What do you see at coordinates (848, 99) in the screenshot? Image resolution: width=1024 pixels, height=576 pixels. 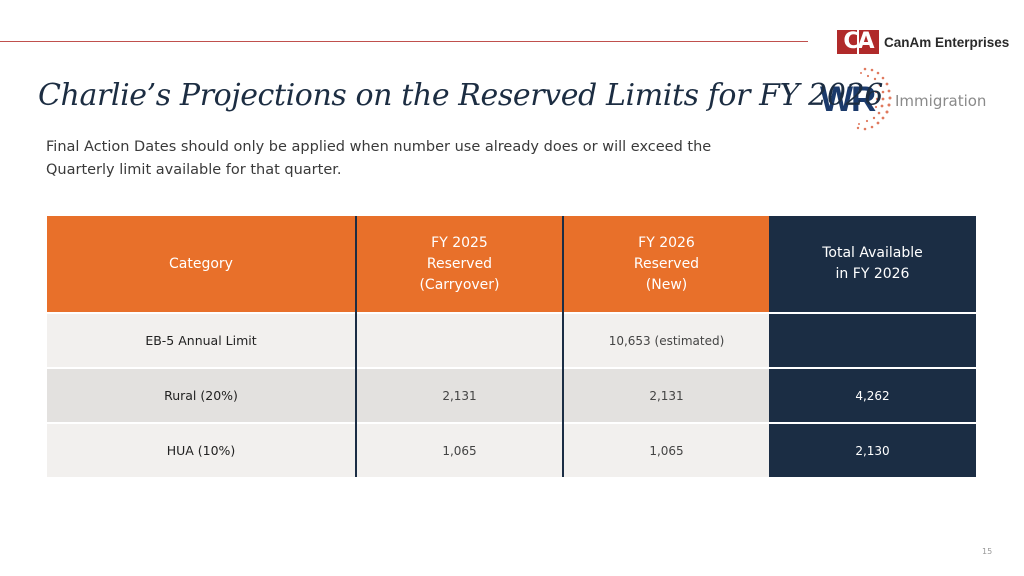 I see `wr-logo-letters: WR` at bounding box center [848, 99].